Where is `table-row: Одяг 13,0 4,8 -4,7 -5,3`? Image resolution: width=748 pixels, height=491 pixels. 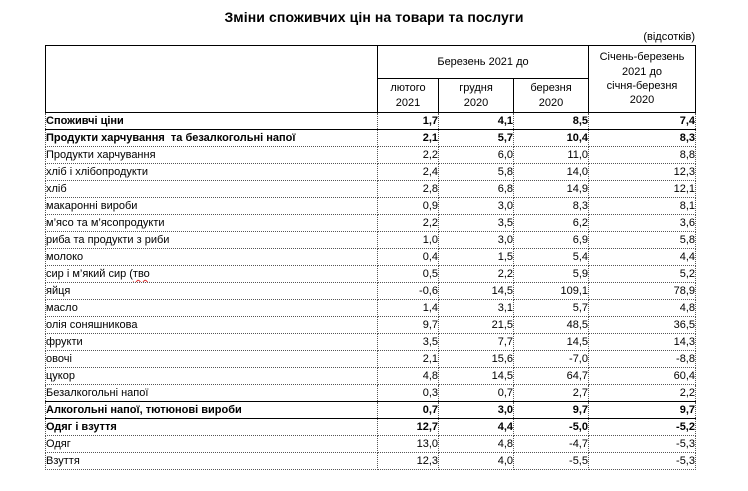
table-row: Одяг 13,0 4,8 -4,7 -5,3 is located at coordinates (370, 444).